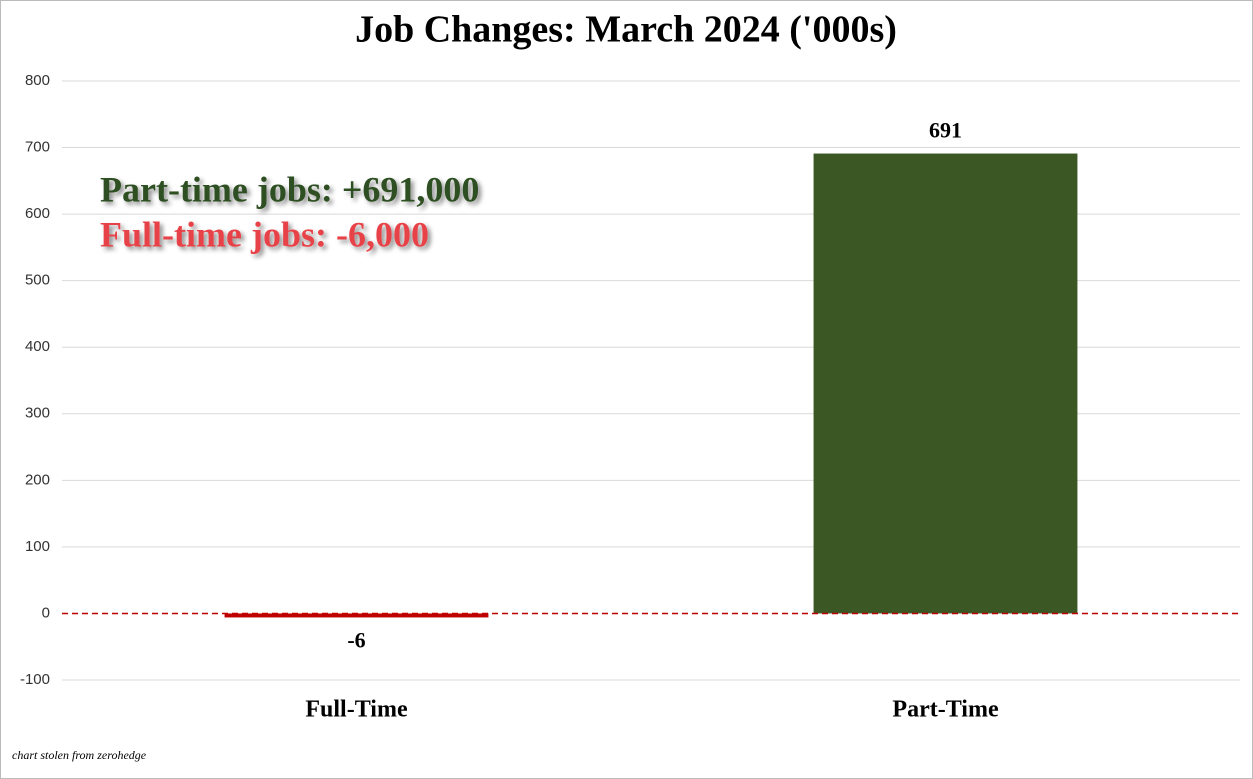  Describe the element at coordinates (37, 80) in the screenshot. I see `y-tick-label: 800` at that location.